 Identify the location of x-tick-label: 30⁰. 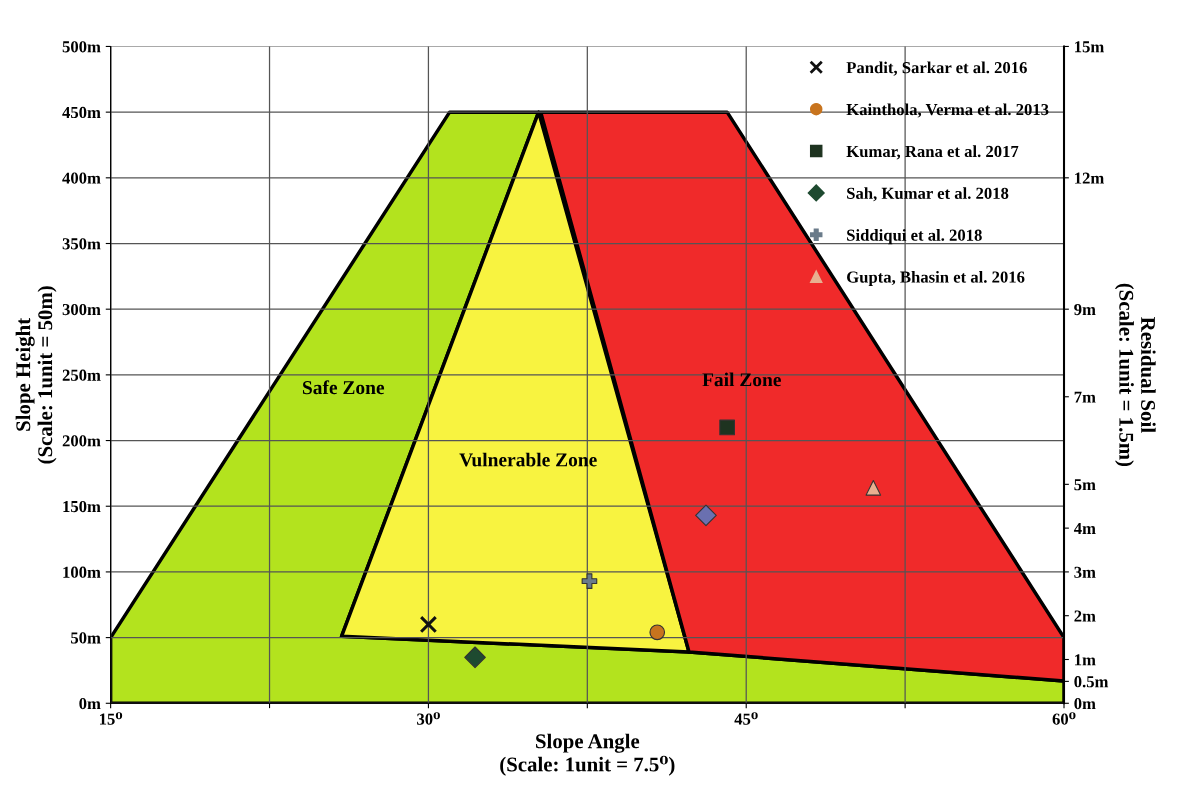
(428, 718).